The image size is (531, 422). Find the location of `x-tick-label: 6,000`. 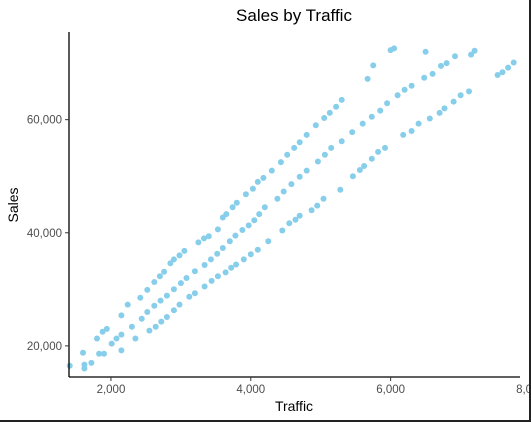

x-tick-label: 6,000 is located at coordinates (390, 390).